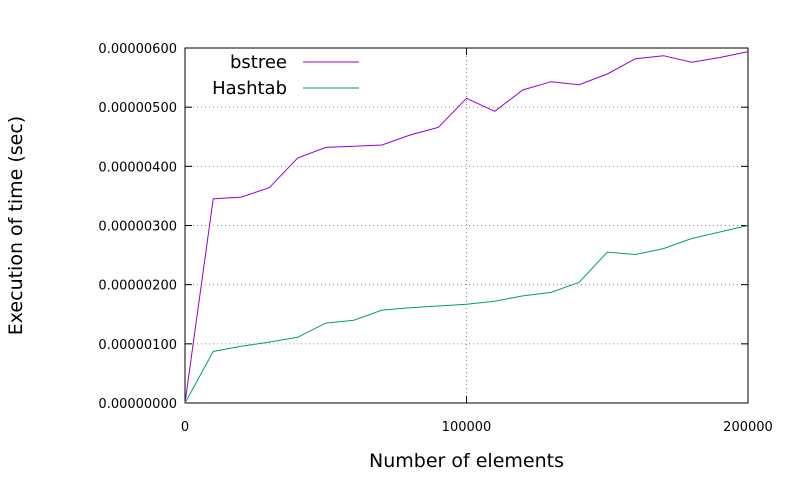  I want to click on y-axis-title: Execution of time (sec), so click(16, 225).